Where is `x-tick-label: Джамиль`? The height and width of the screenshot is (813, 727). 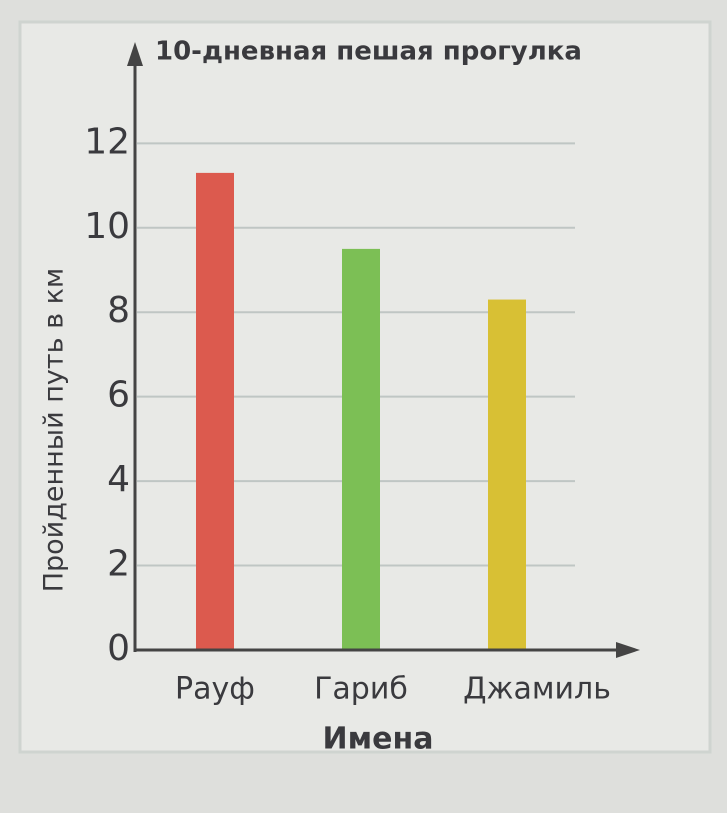
x-tick-label: Джамиль is located at coordinates (537, 689).